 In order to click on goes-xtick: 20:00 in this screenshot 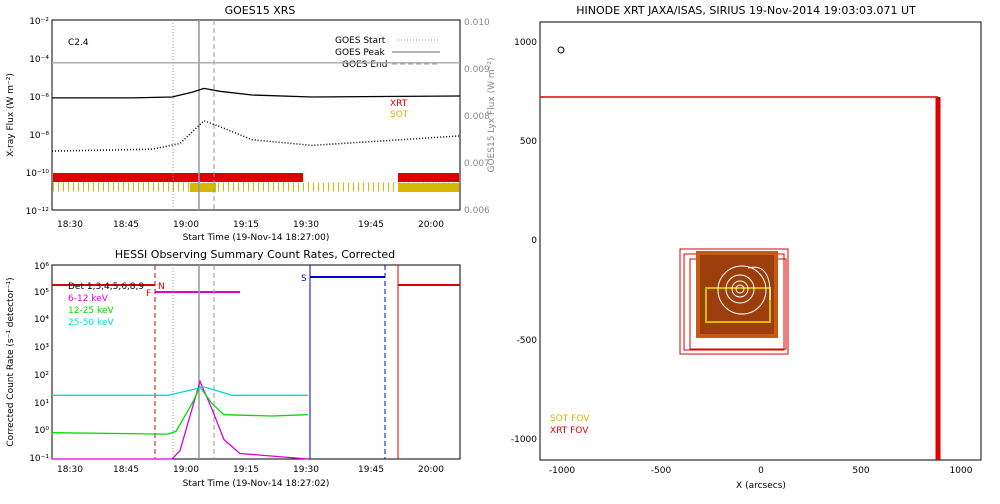, I will do `click(431, 225)`.